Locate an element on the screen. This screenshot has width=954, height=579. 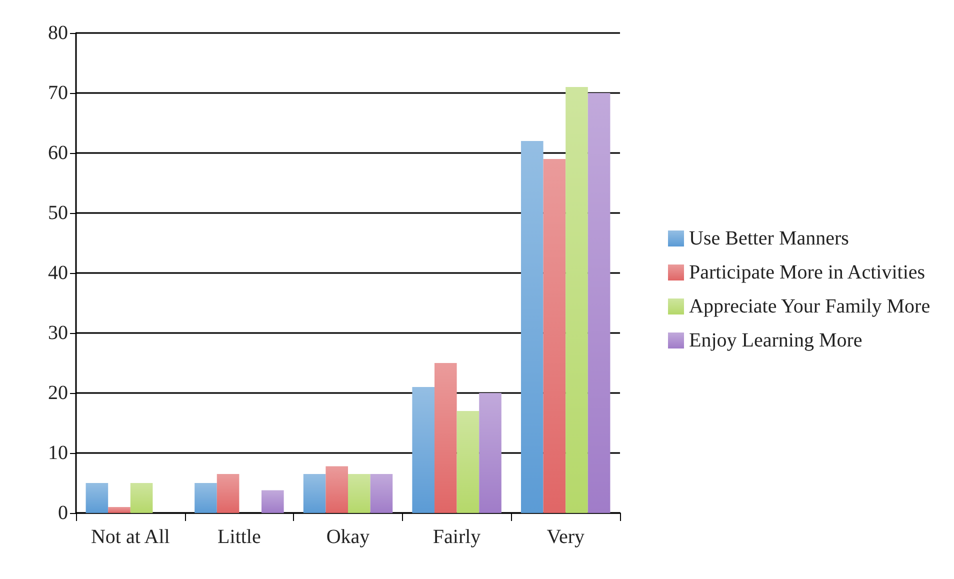
y-tick-label: 40 is located at coordinates (58, 273).